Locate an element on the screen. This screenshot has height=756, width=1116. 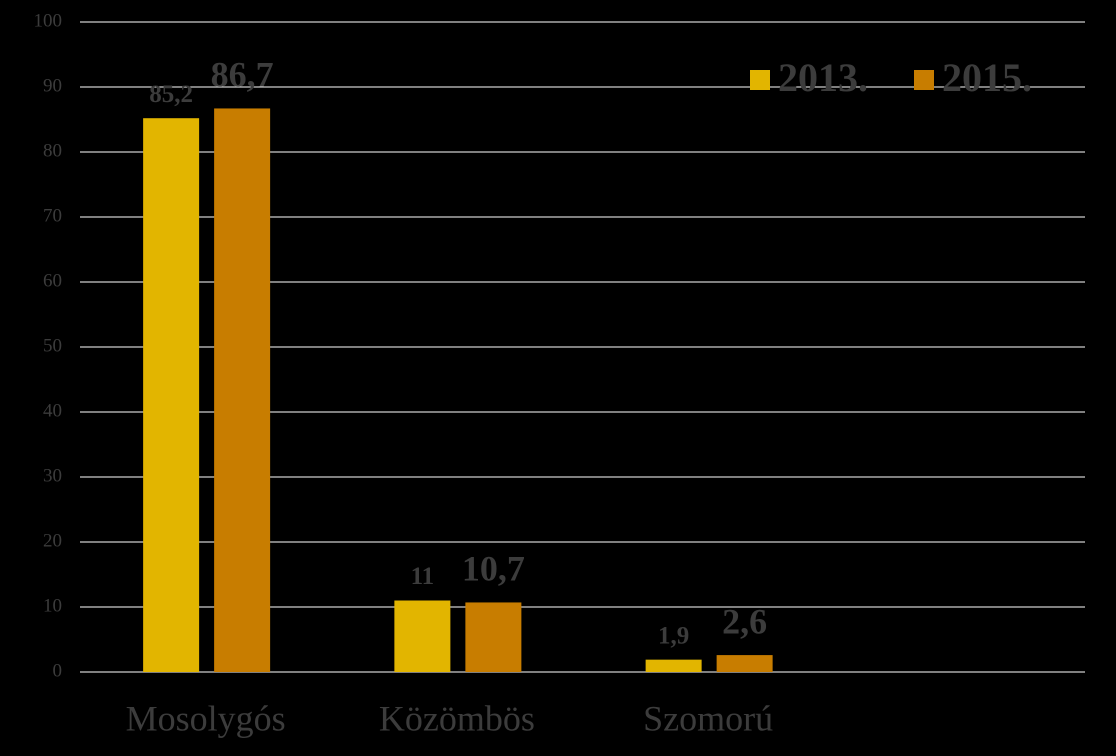
data-label: 86,7 is located at coordinates (242, 75).